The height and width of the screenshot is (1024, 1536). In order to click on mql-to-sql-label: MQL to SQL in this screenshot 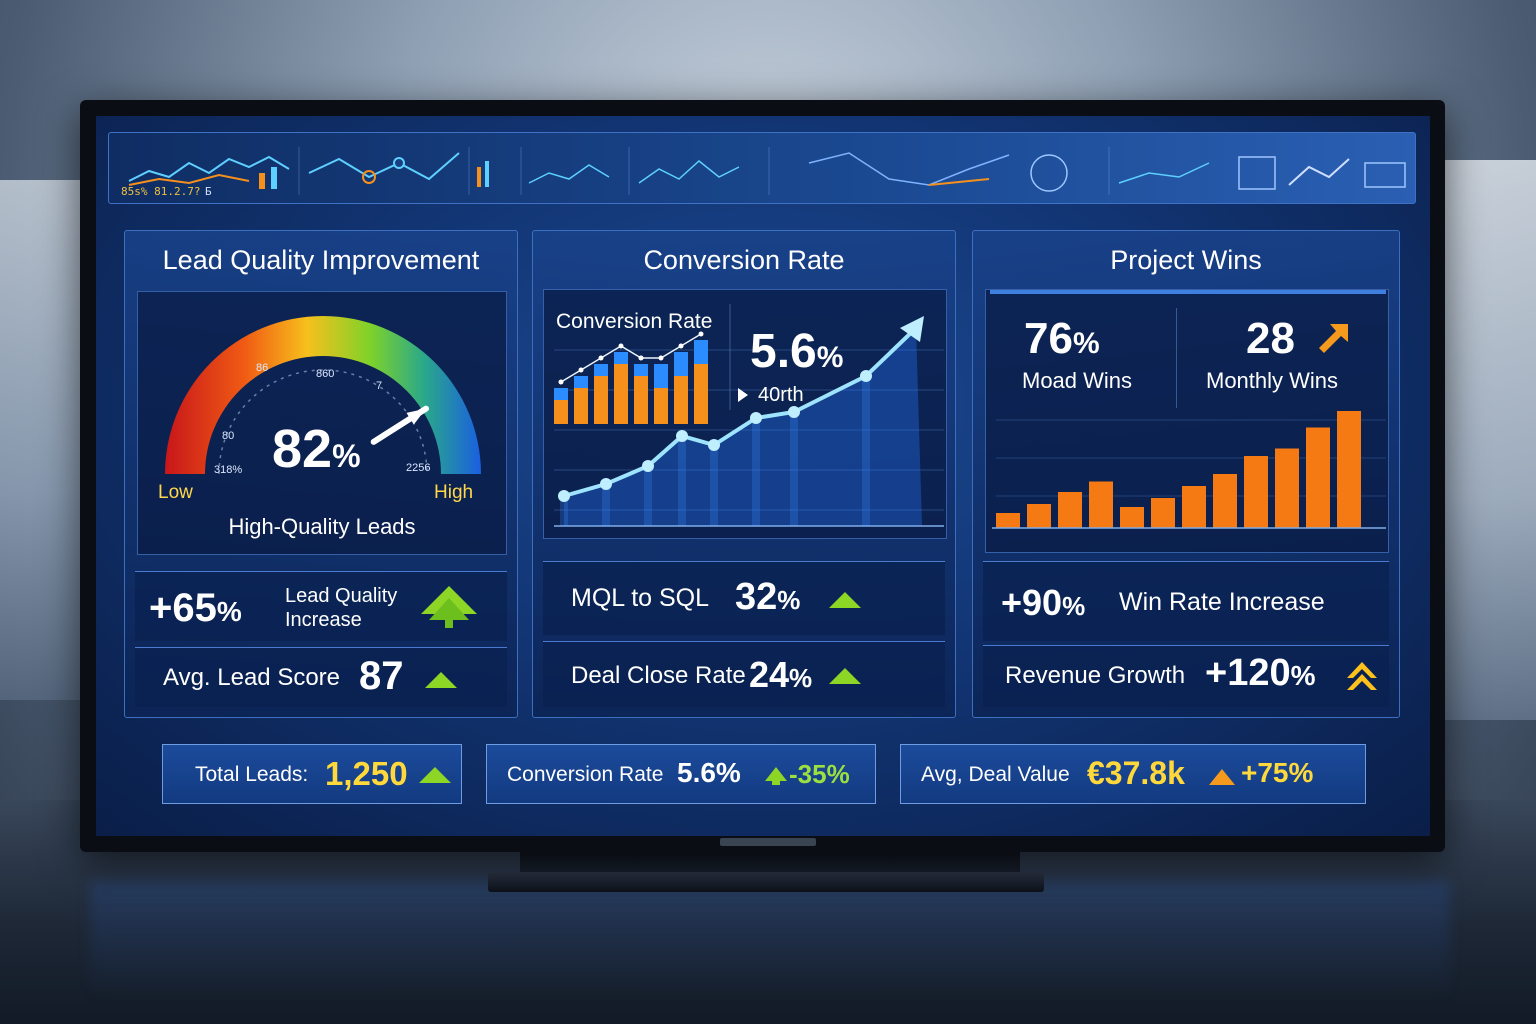, I will do `click(640, 598)`.